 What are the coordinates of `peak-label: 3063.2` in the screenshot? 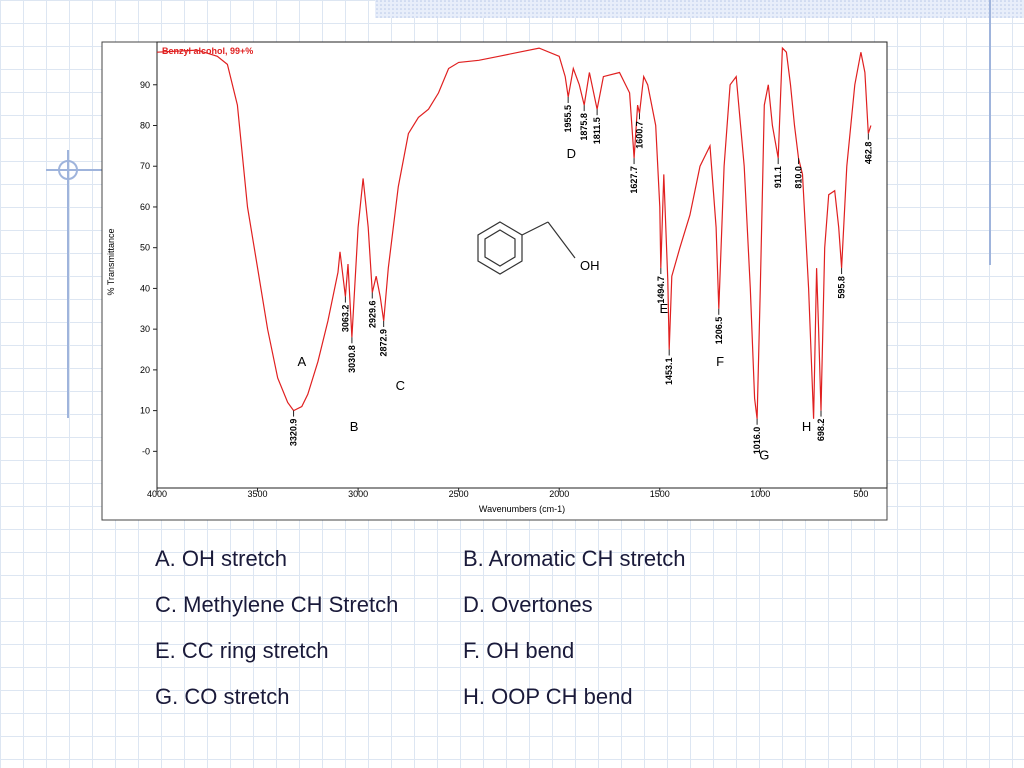 It's located at (345, 319).